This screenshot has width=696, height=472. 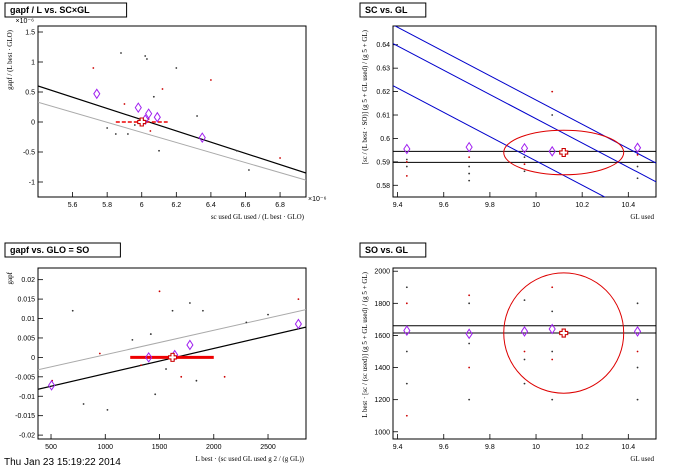 I want to click on plot4-y-tick-label: 1200, so click(x=382, y=400).